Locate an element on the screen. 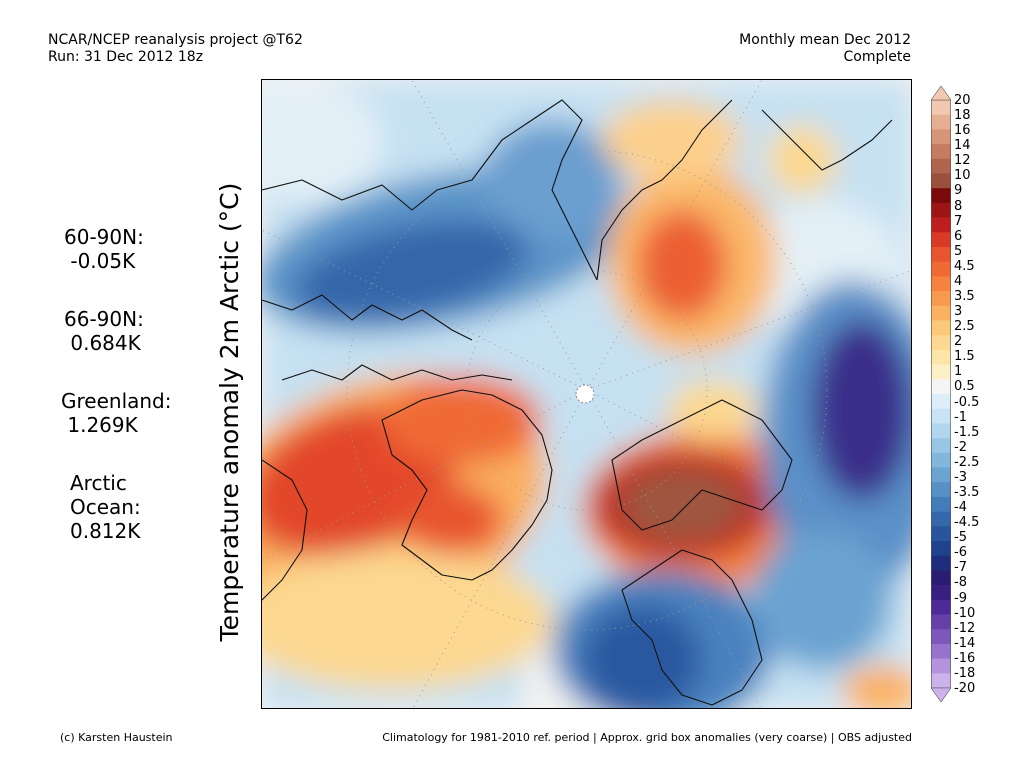 This screenshot has height=768, width=1024. stat-arctic-ocean: Arctic Ocean: 0.812K is located at coordinates (105, 507).